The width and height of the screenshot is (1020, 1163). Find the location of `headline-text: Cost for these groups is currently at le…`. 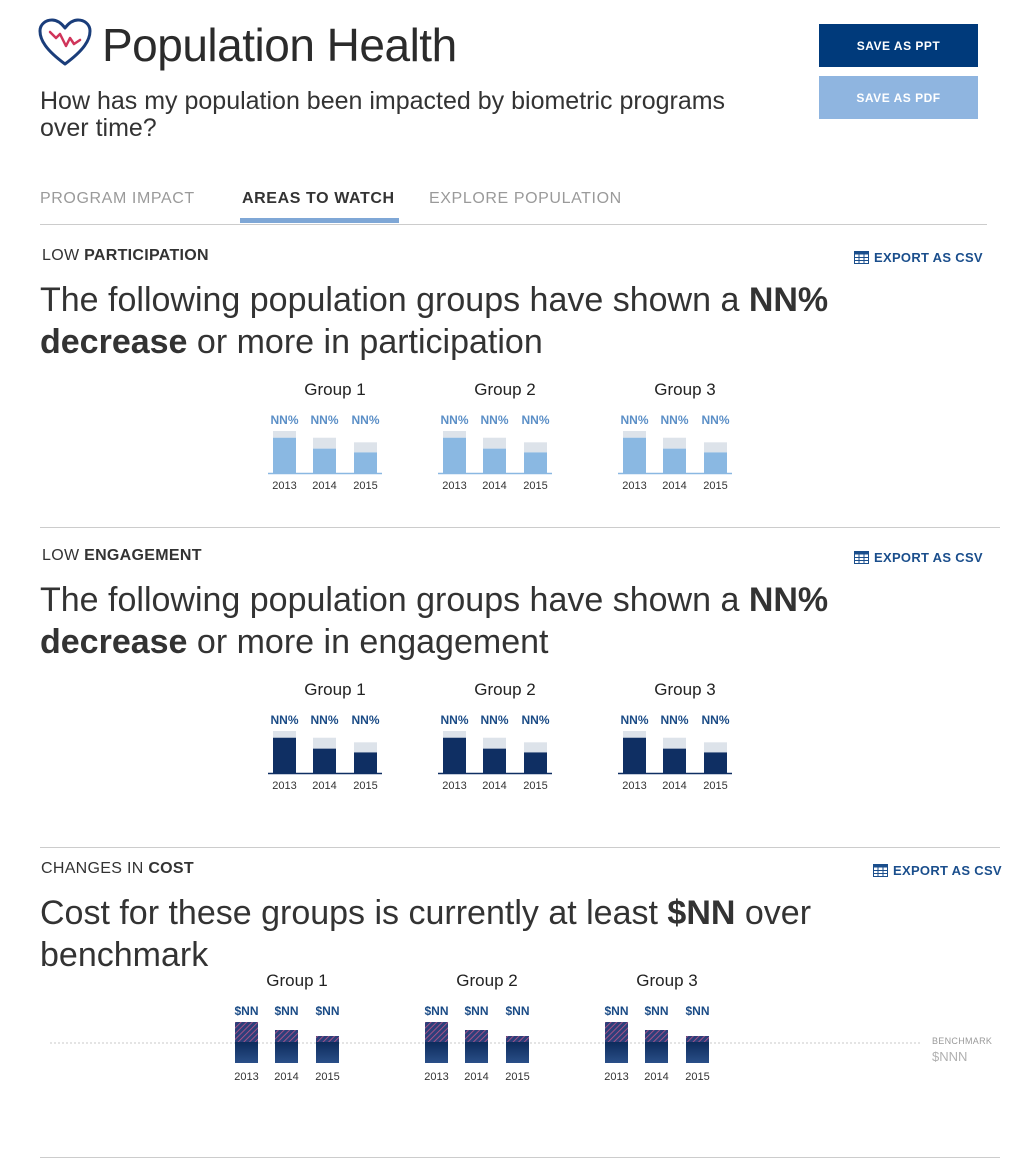

headline-text: Cost for these groups is currently at le… is located at coordinates (349, 913).